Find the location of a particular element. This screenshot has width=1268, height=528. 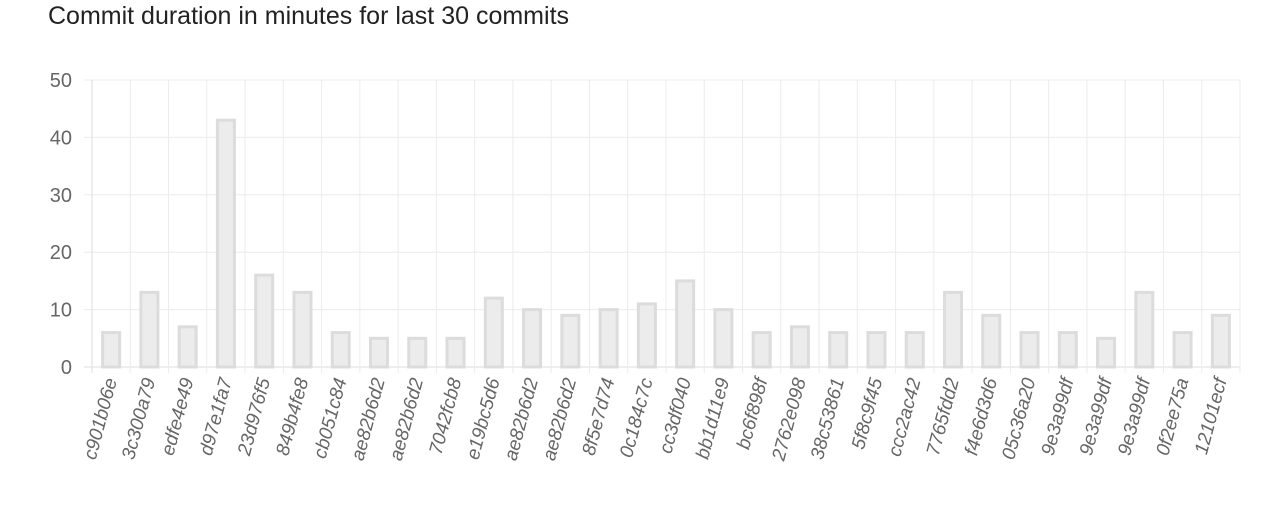

x-tick-label: 05c36a20 is located at coordinates (1019, 418).